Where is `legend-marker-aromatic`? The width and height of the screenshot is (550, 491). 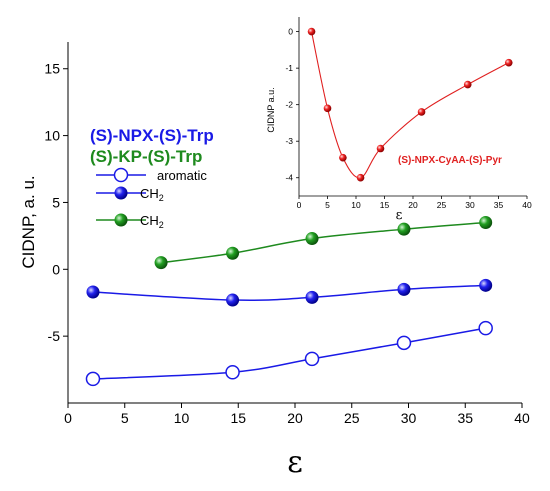 legend-marker-aromatic is located at coordinates (121, 175).